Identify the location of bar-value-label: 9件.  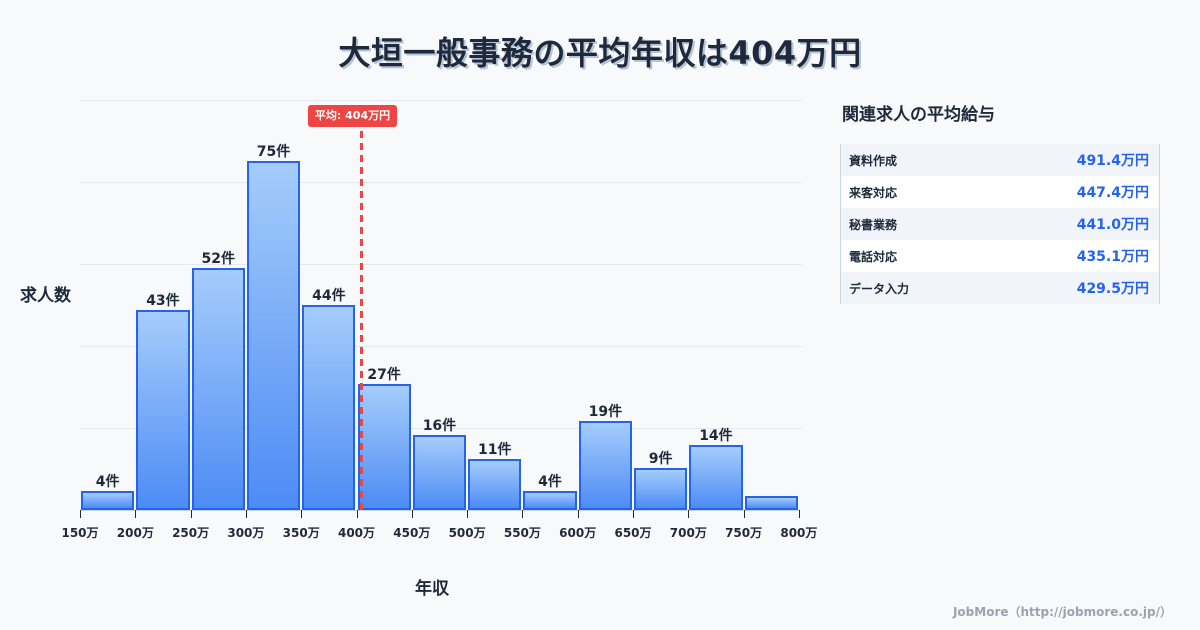
(660, 459).